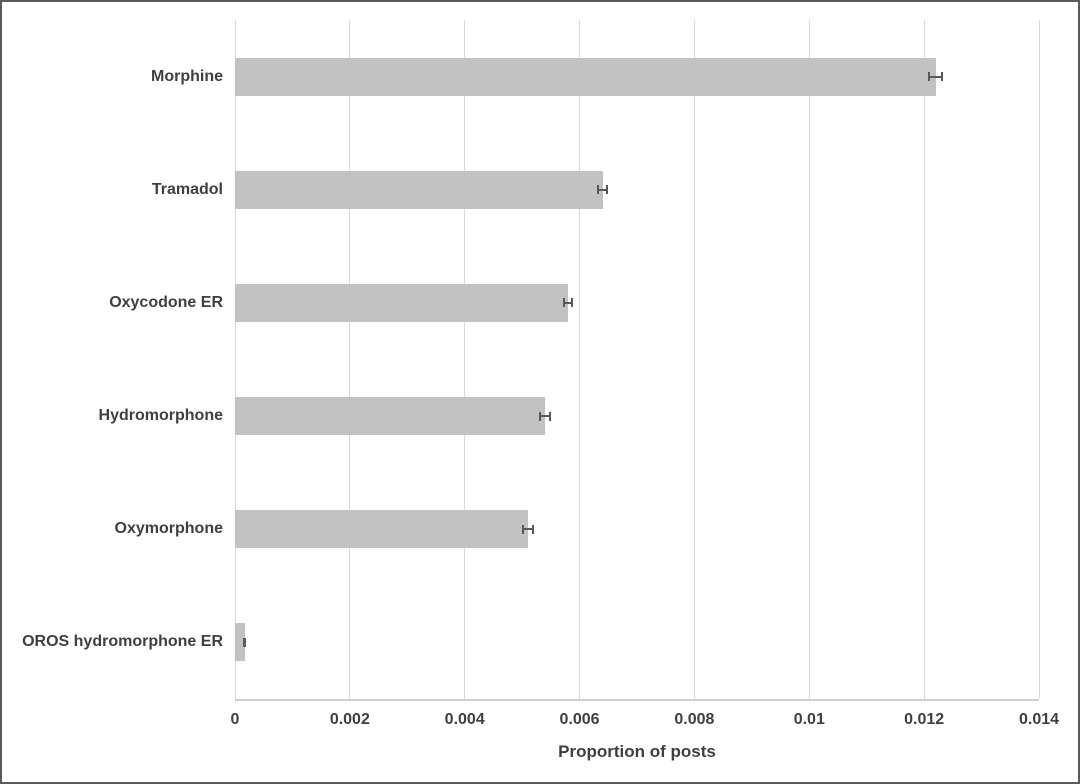  I want to click on category-label: Morphine, so click(187, 76).